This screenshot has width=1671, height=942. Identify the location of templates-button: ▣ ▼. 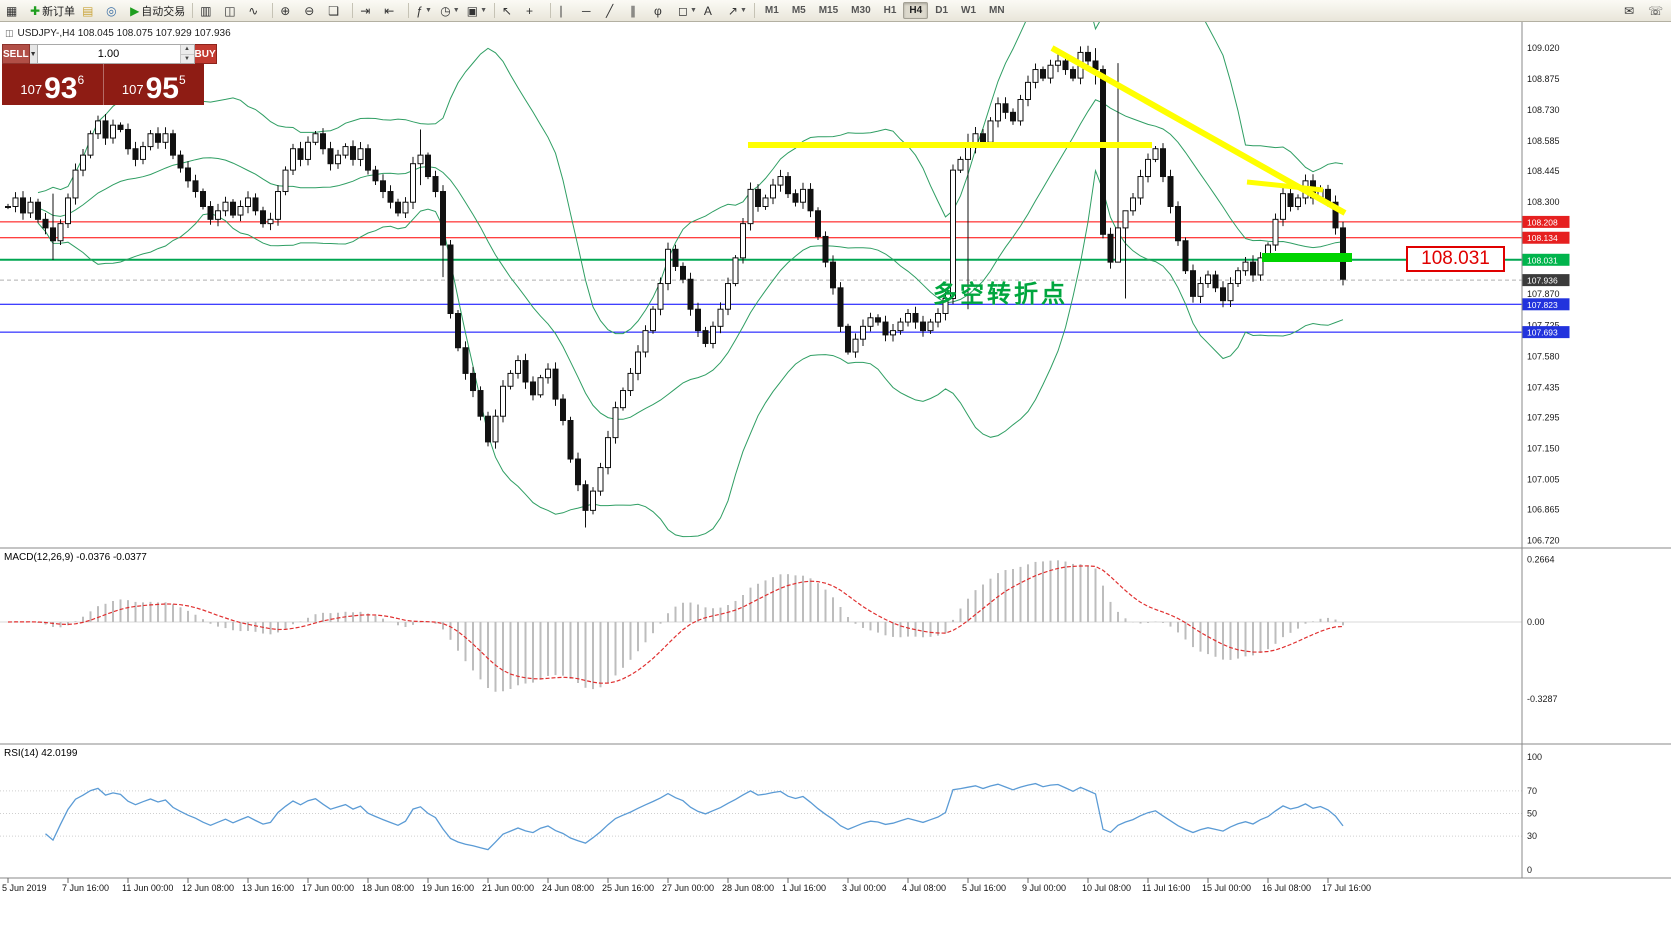
(477, 11).